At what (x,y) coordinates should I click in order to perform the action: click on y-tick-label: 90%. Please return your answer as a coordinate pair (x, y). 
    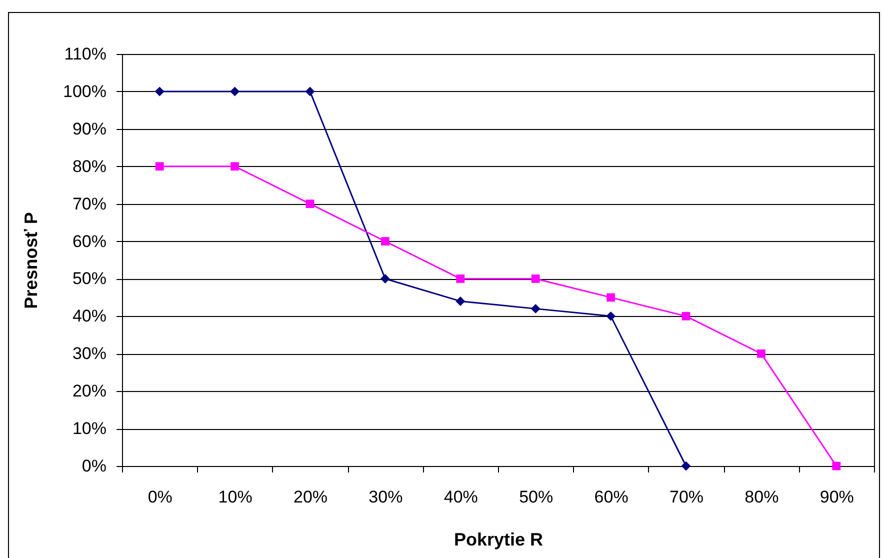
    Looking at the image, I should click on (89, 128).